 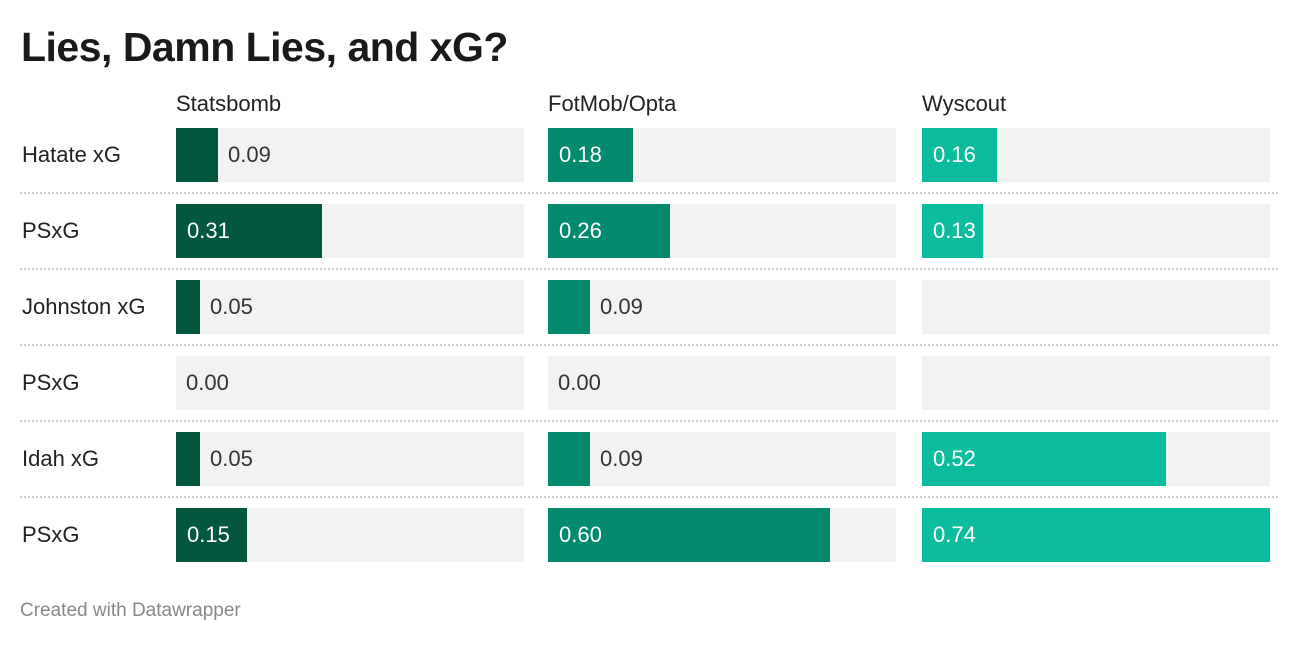 What do you see at coordinates (580, 230) in the screenshot?
I see `bar-value-label: 0.26` at bounding box center [580, 230].